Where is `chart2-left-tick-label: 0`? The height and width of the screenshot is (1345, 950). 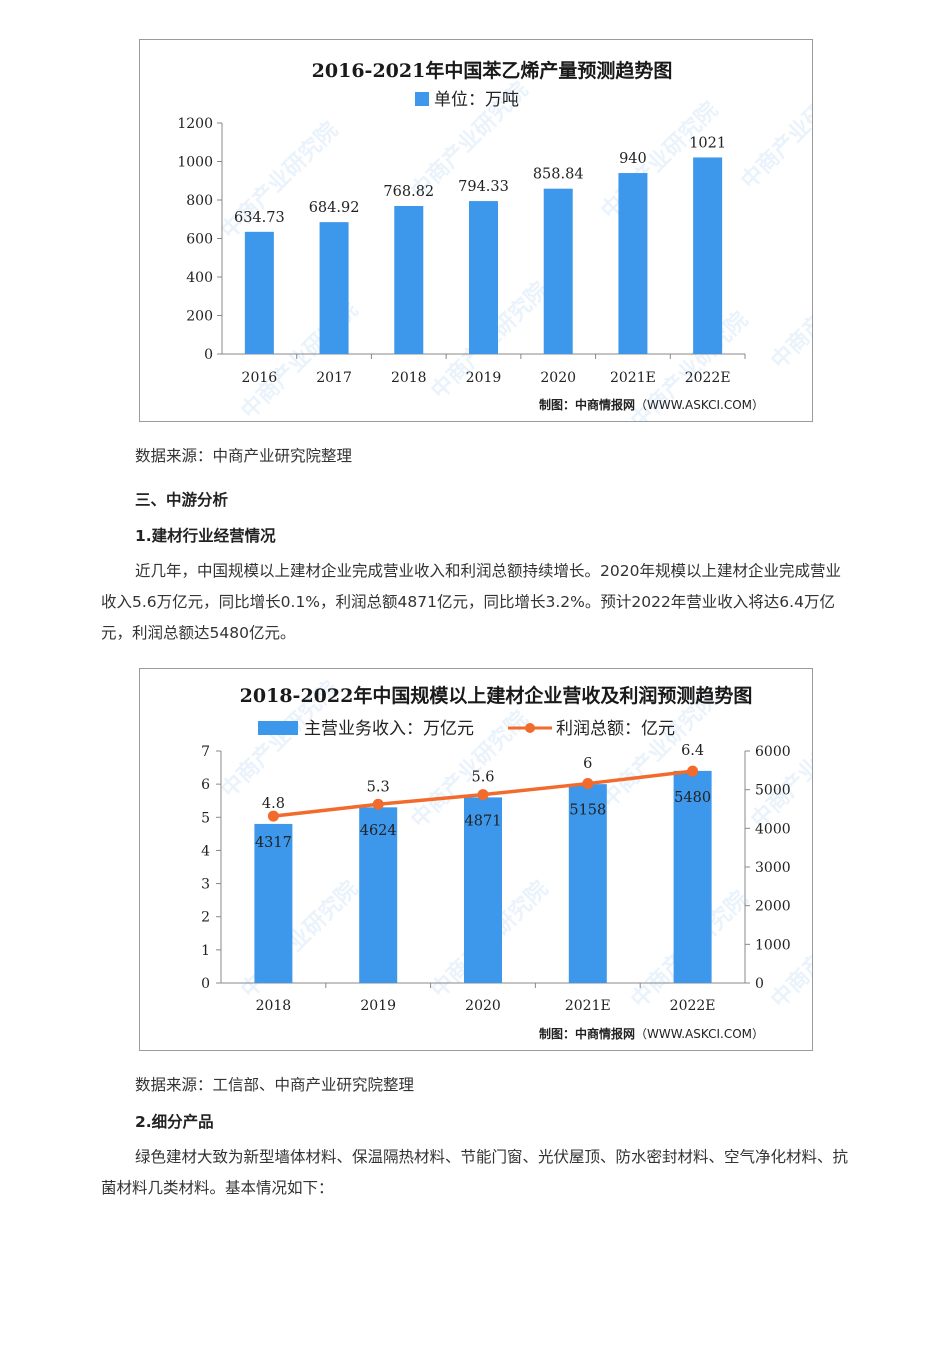 chart2-left-tick-label: 0 is located at coordinates (205, 984).